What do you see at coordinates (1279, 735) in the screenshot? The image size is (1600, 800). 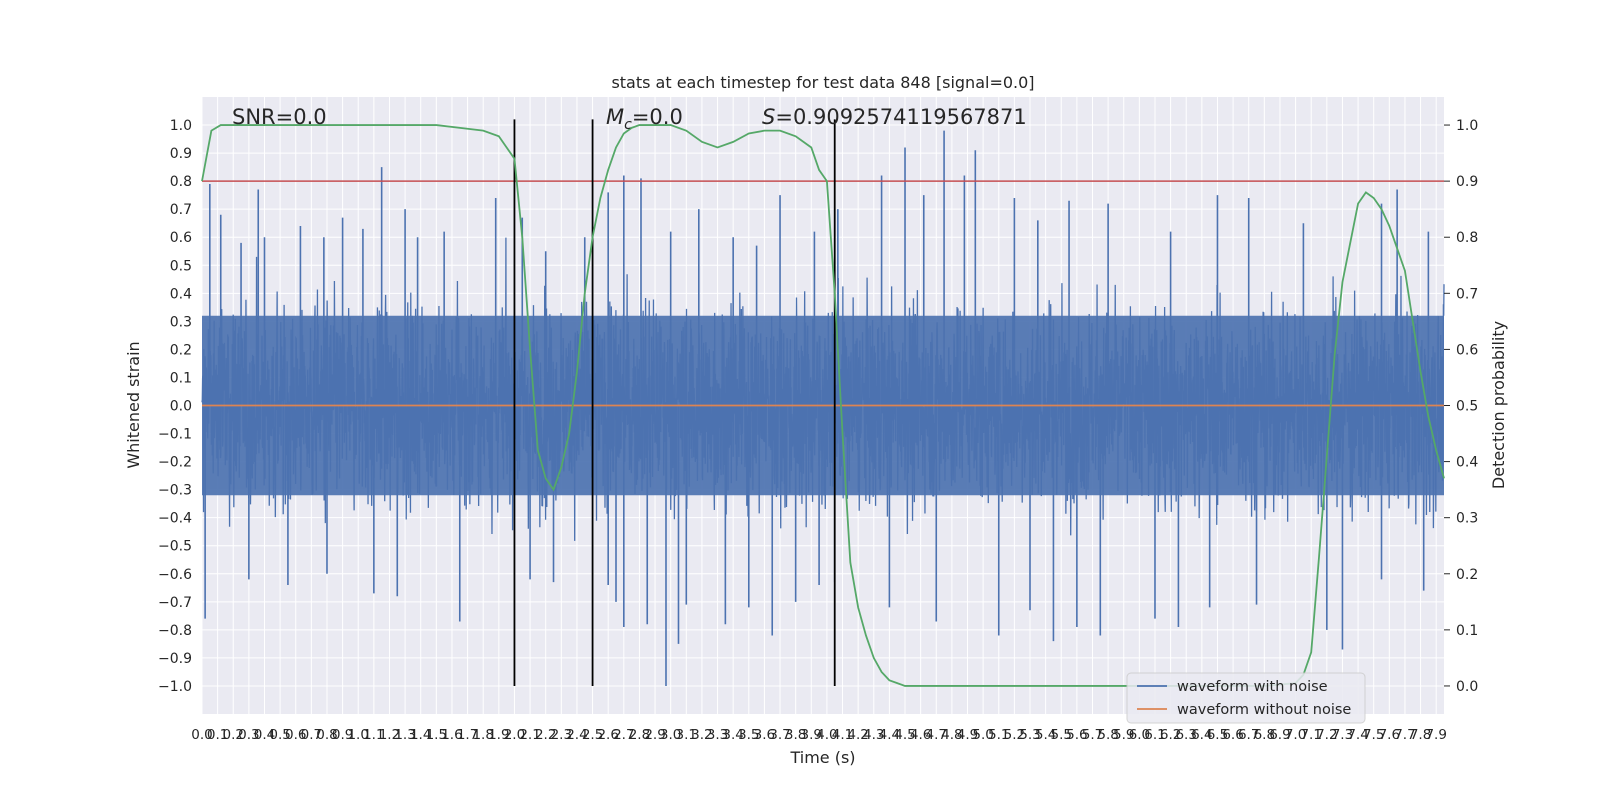 I see `x-tick-label: 6.9` at bounding box center [1279, 735].